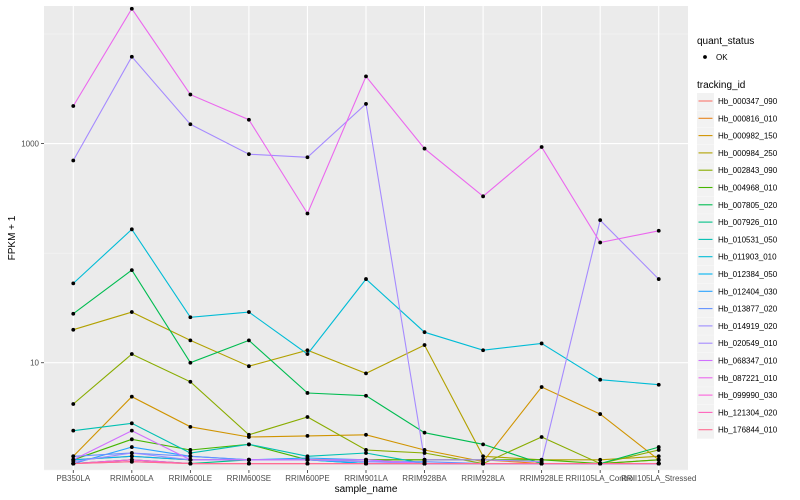 This screenshot has height=500, width=800. Describe the element at coordinates (748, 170) in the screenshot. I see `legend-label-Hb_002843_090: Hb_002843_090` at that location.